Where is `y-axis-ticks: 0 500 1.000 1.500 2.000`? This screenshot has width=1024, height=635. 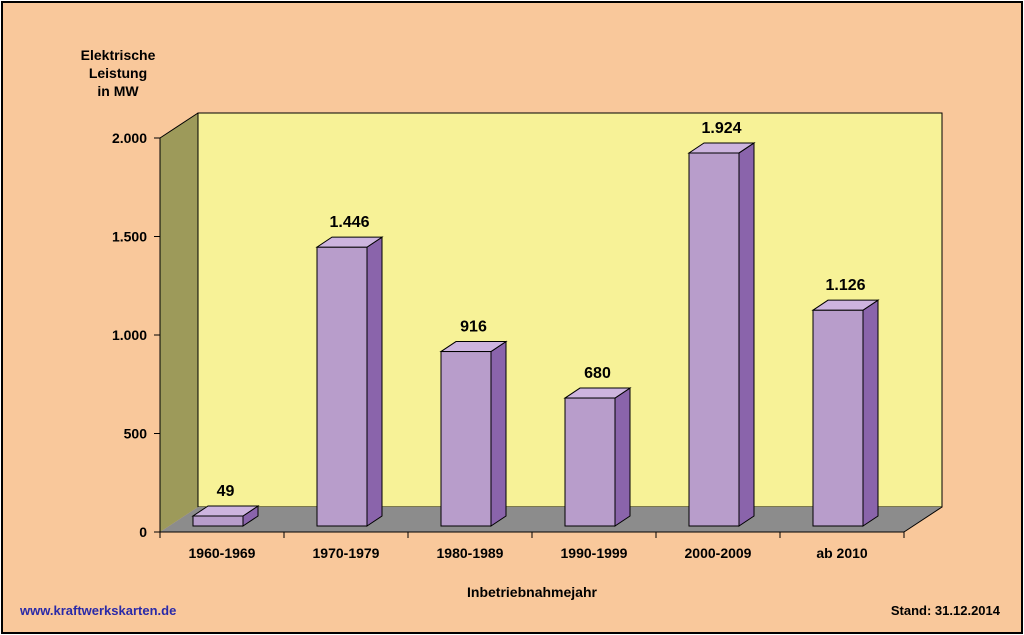
y-axis-ticks: 0 500 1.000 1.500 2.000 is located at coordinates (136, 335).